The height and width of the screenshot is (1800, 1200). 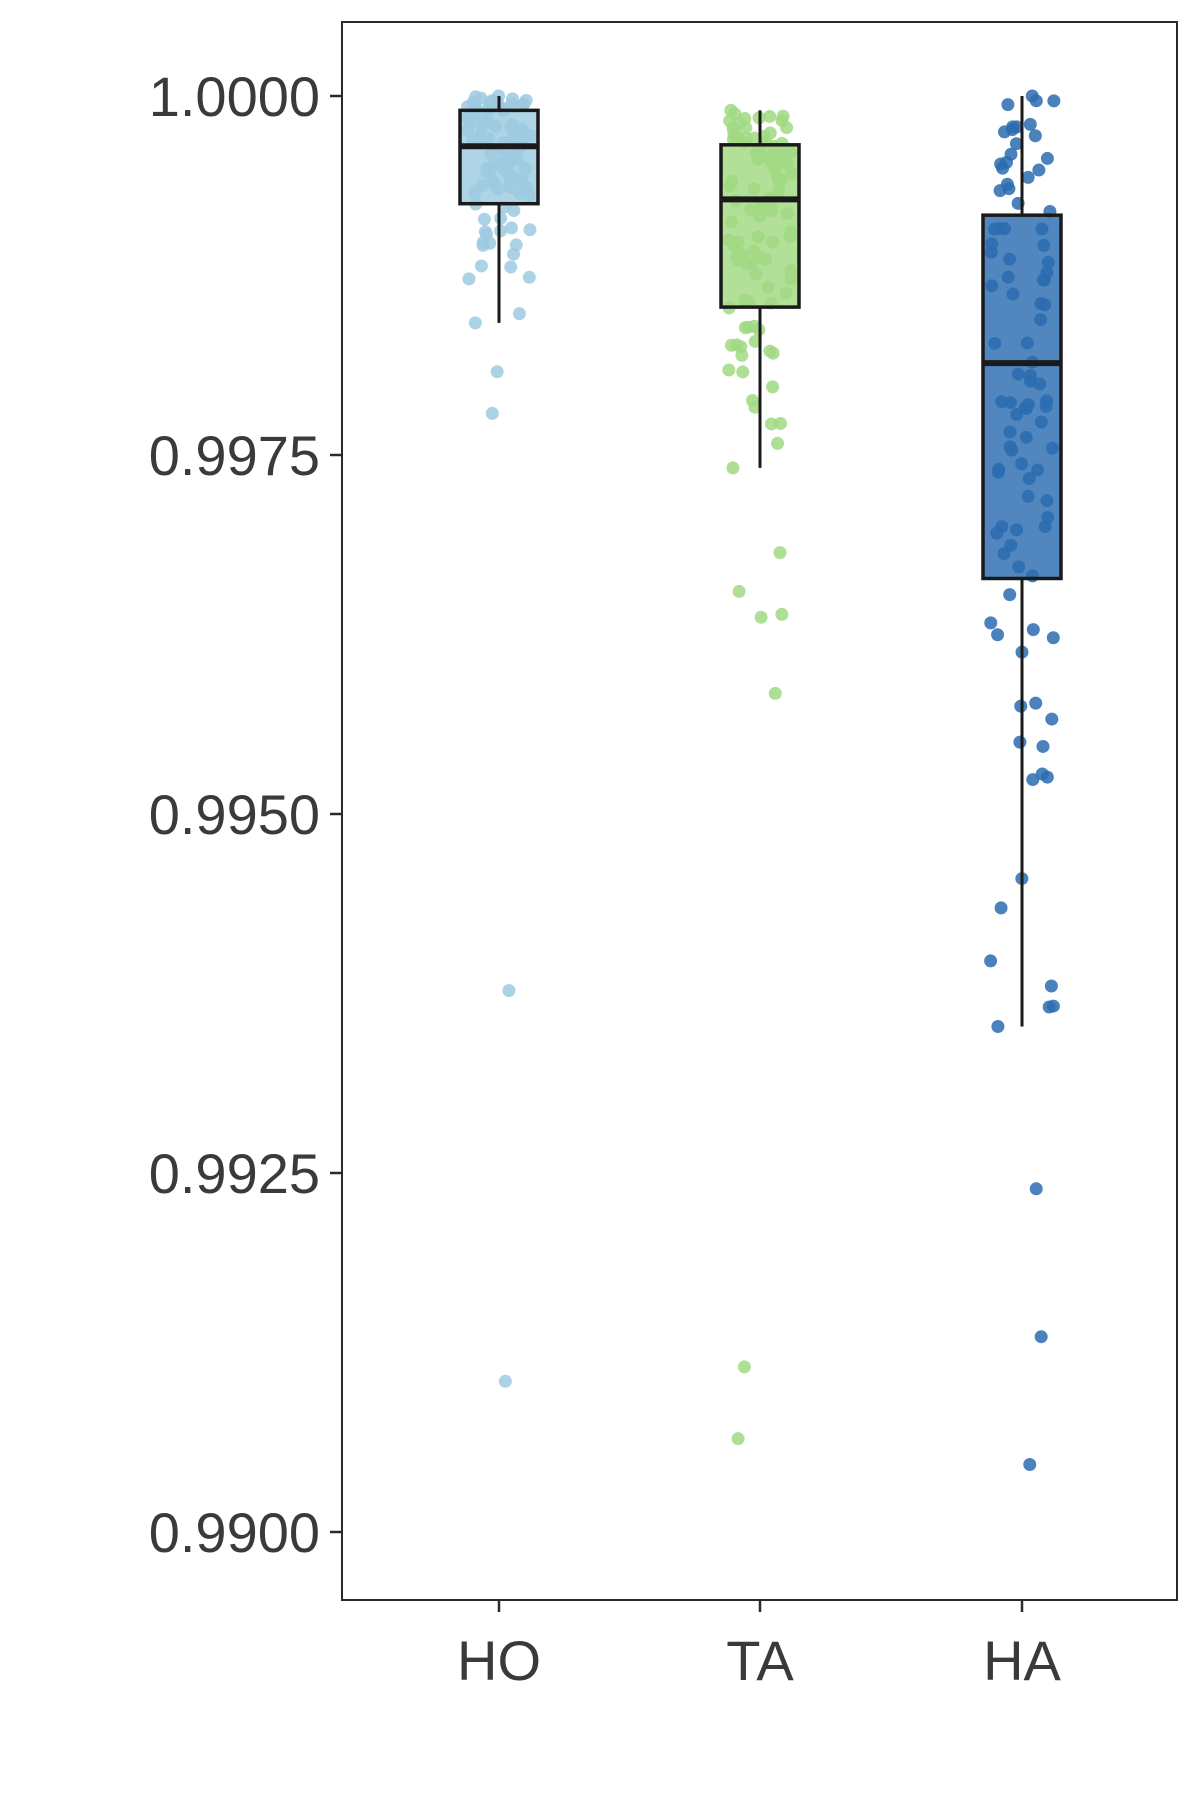 I want to click on box-ho, so click(x=499, y=157).